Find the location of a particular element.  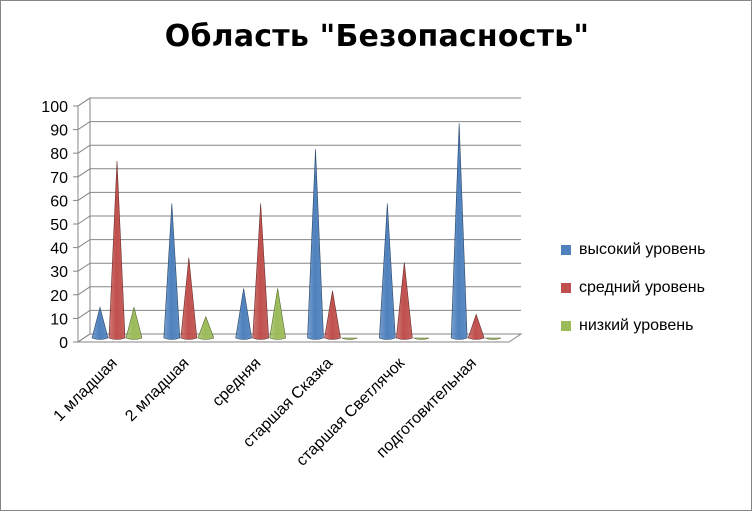

y-tick-label: 30 is located at coordinates (59, 272).